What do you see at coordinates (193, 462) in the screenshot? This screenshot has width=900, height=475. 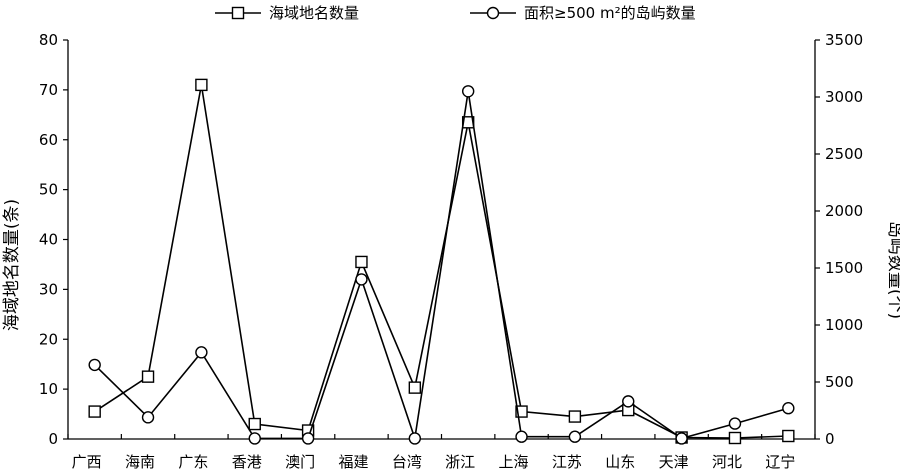 I see `x-tick-label: 广东` at bounding box center [193, 462].